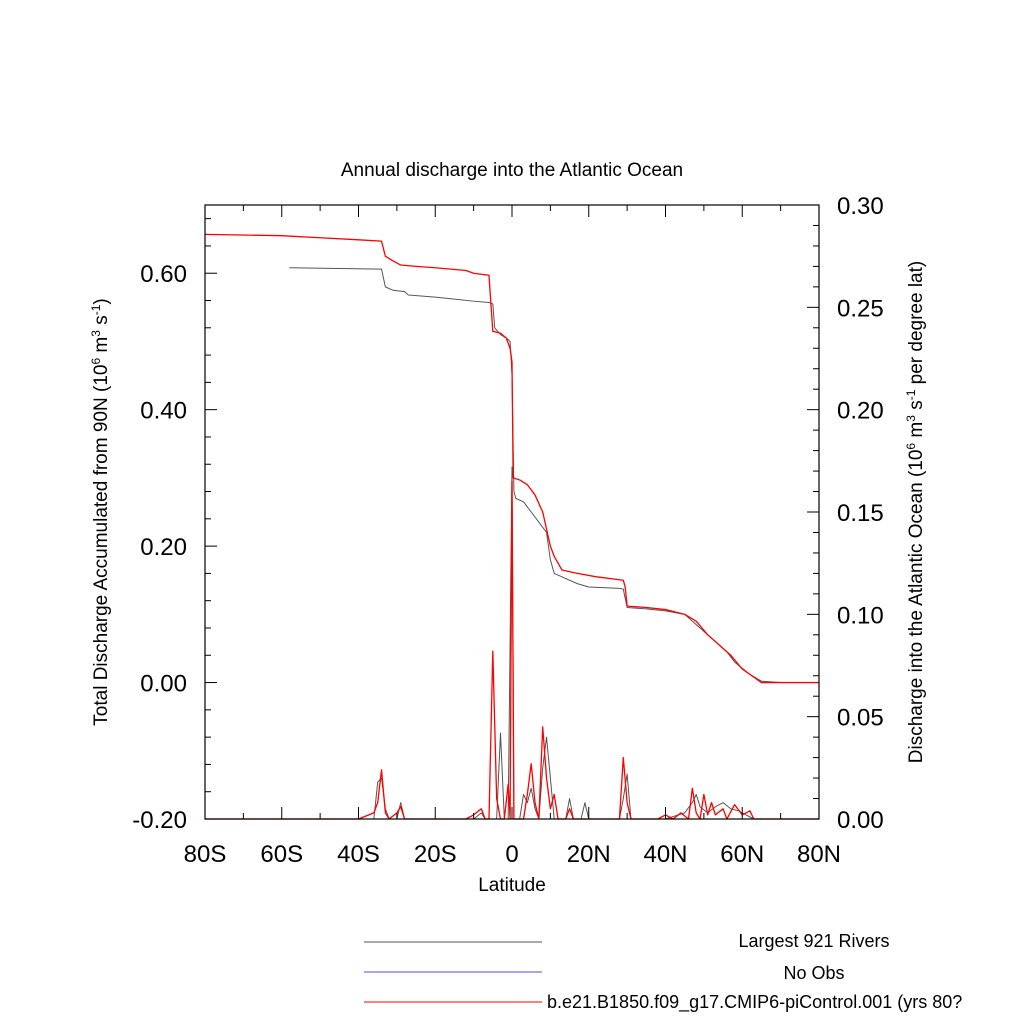  Describe the element at coordinates (96, 333) in the screenshot. I see `left-axis-label-sup2: 3` at that location.